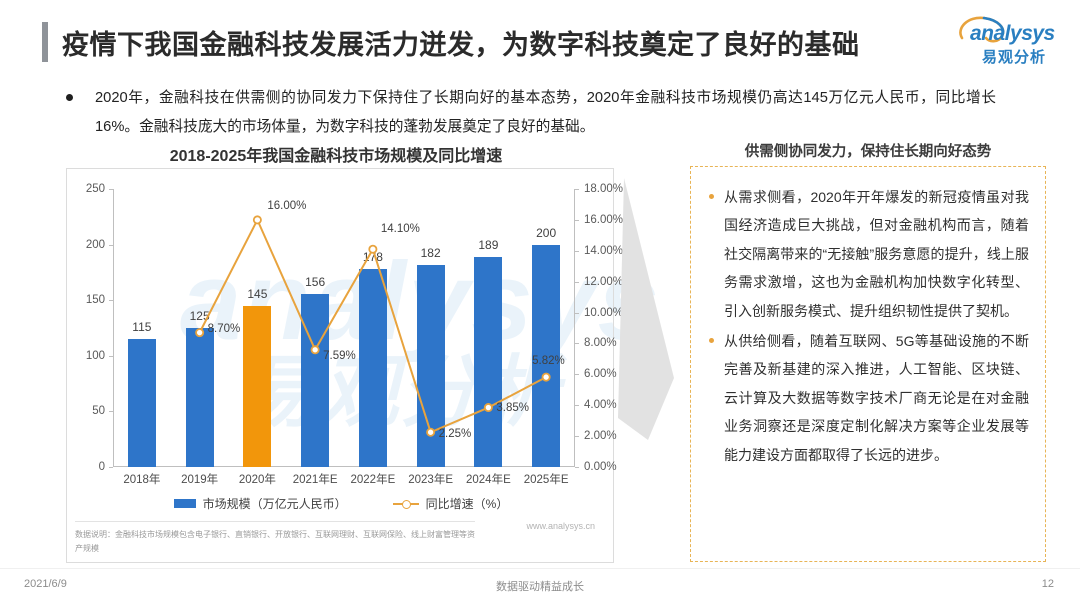 The width and height of the screenshot is (1080, 608). What do you see at coordinates (560, 526) in the screenshot?
I see `source-site: www.analysys.cn` at bounding box center [560, 526].